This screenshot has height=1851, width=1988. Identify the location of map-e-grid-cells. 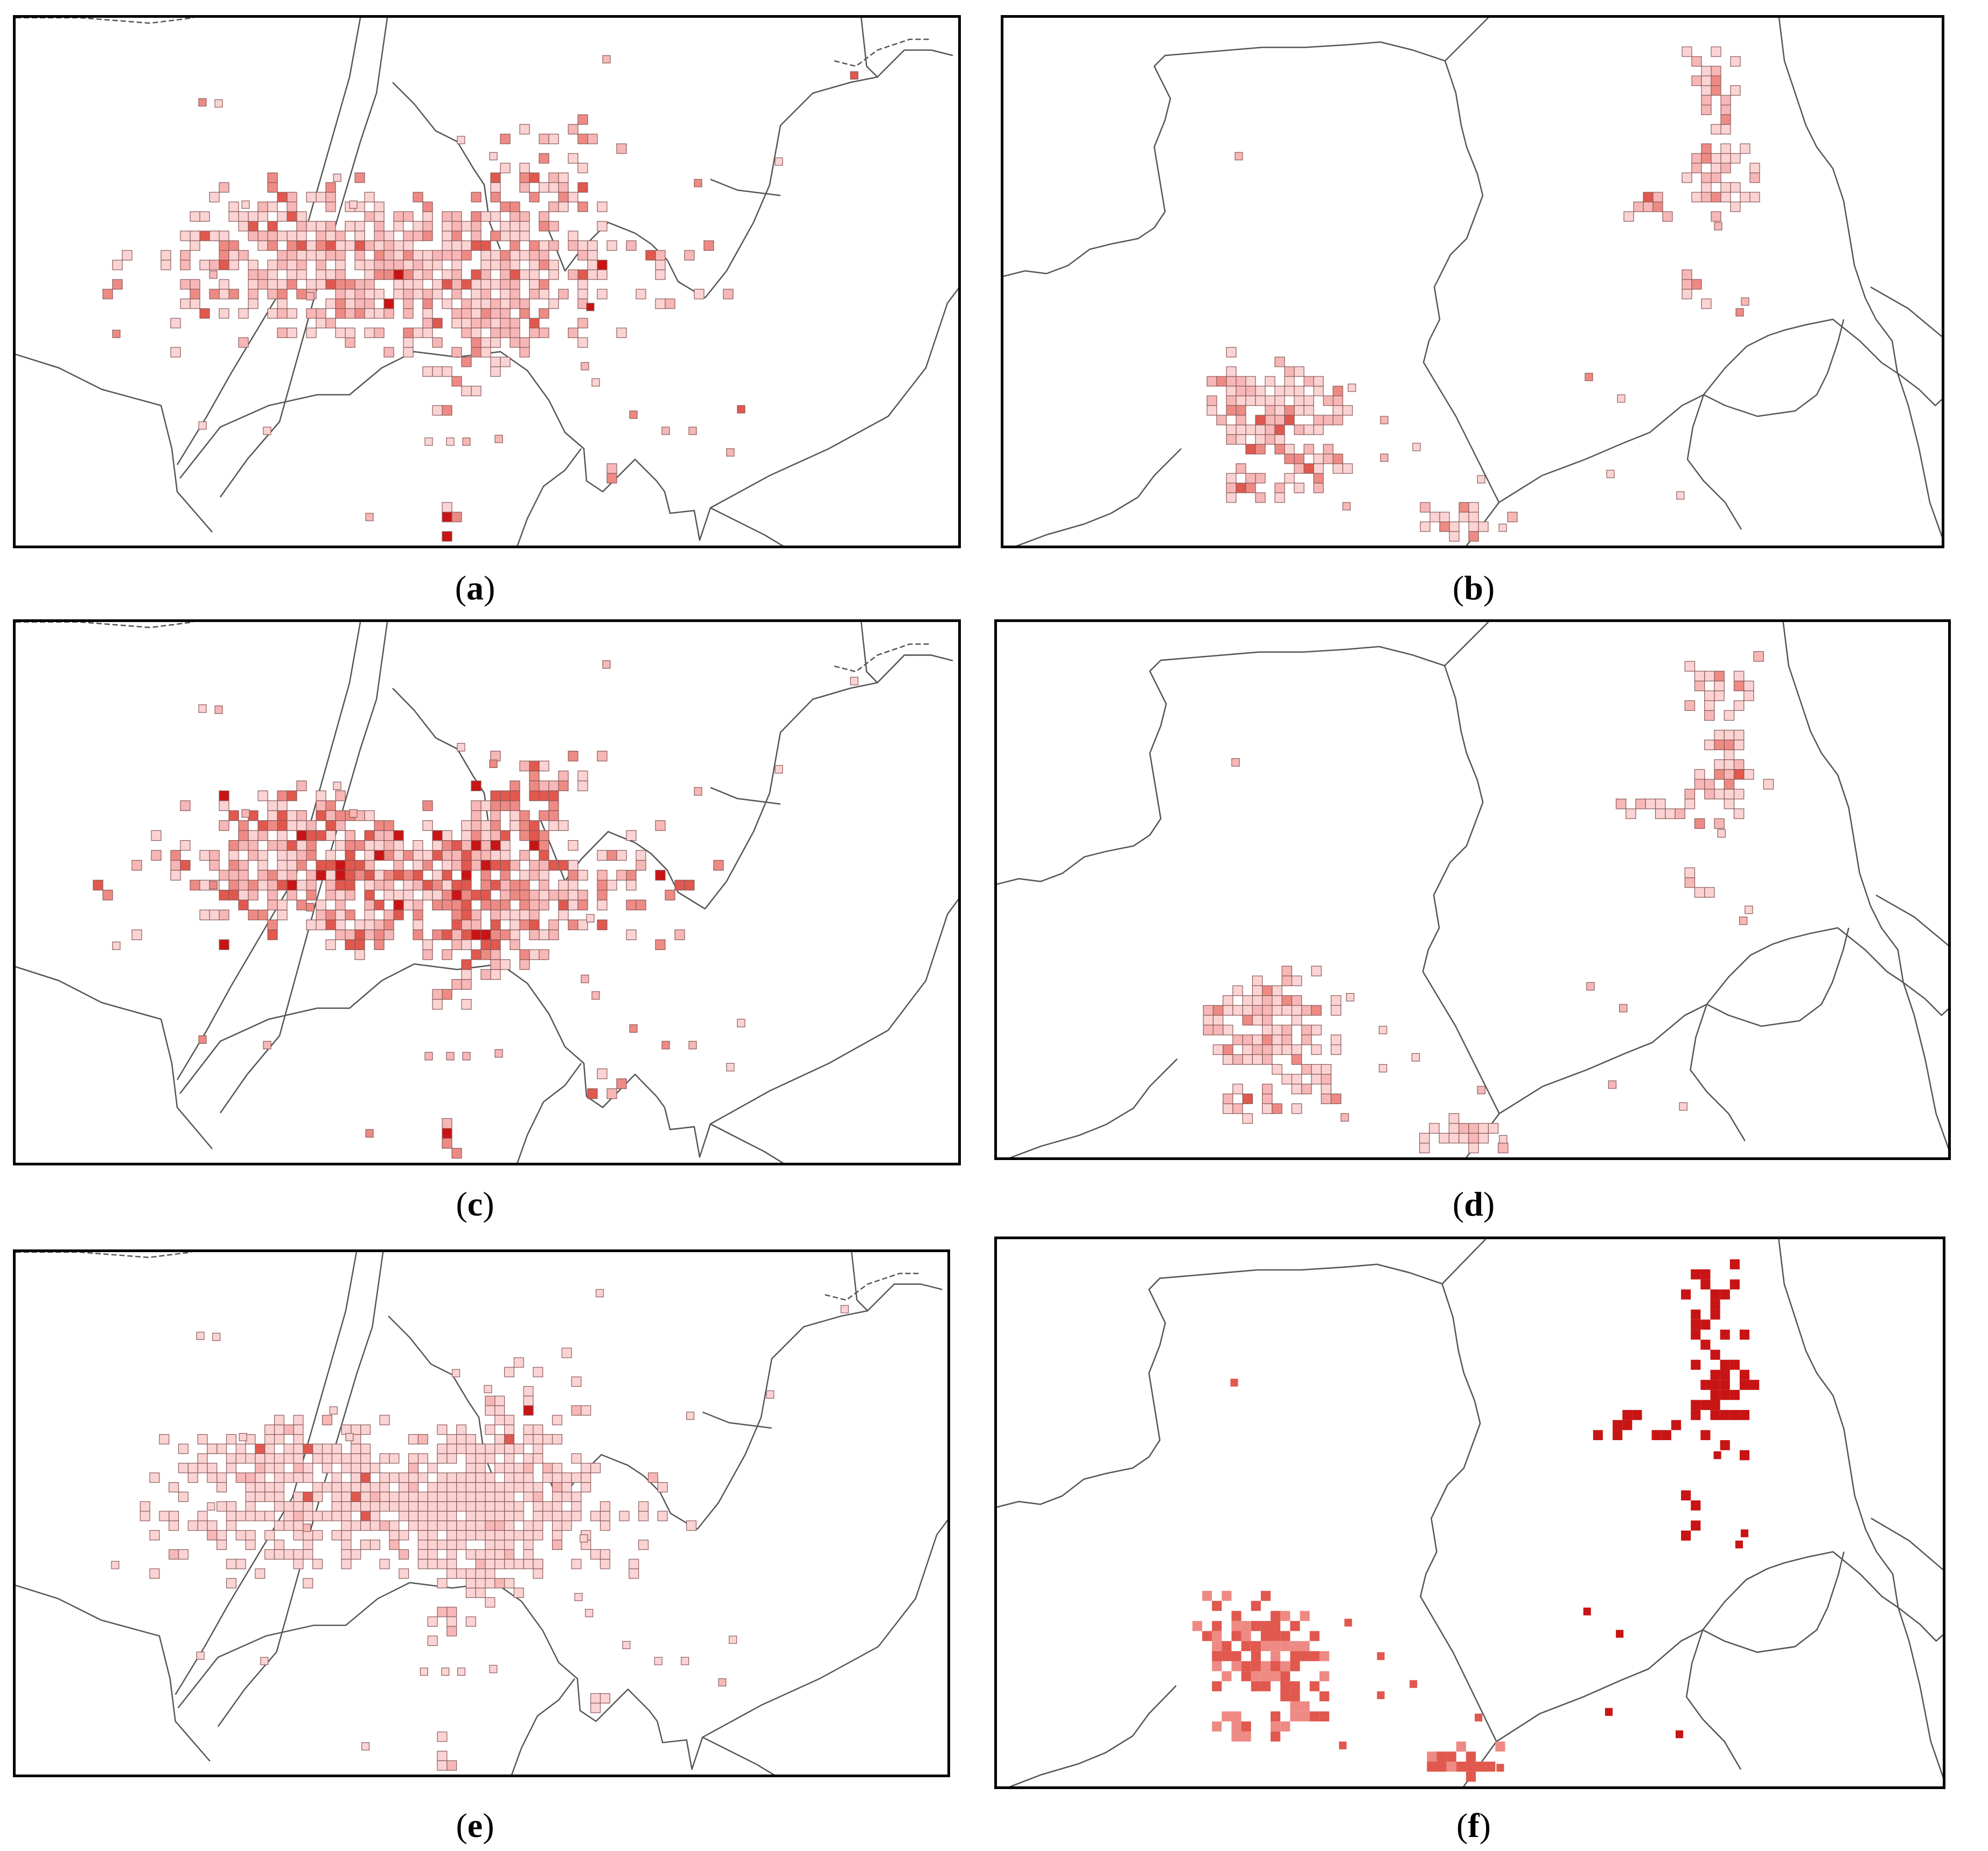
(480, 1530).